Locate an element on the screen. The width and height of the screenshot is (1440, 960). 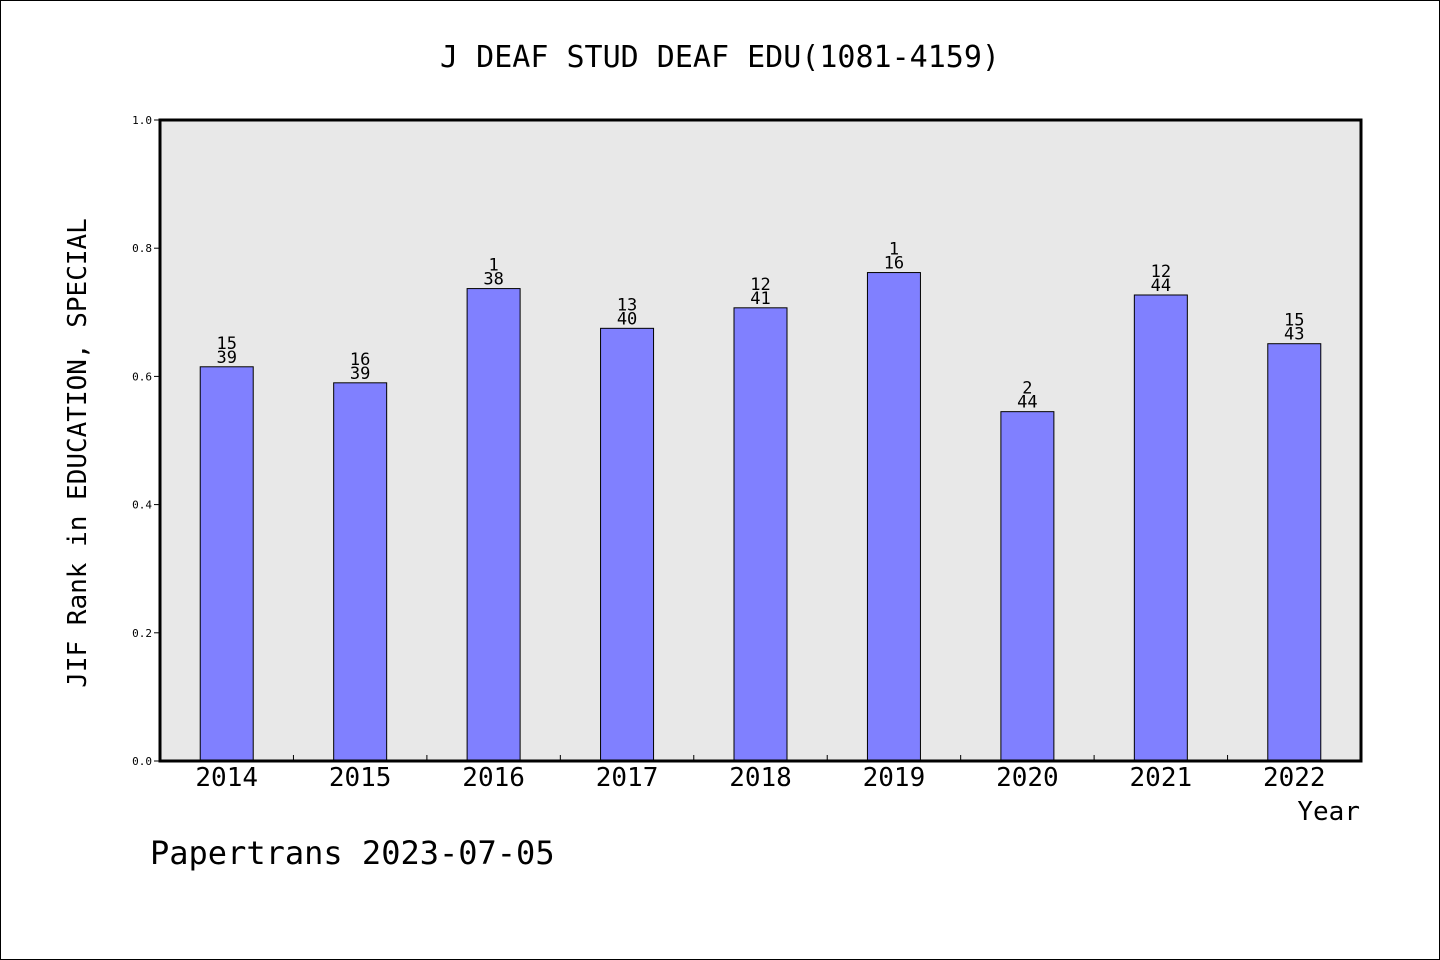
y-tick-label: 1.0 is located at coordinates (142, 120).